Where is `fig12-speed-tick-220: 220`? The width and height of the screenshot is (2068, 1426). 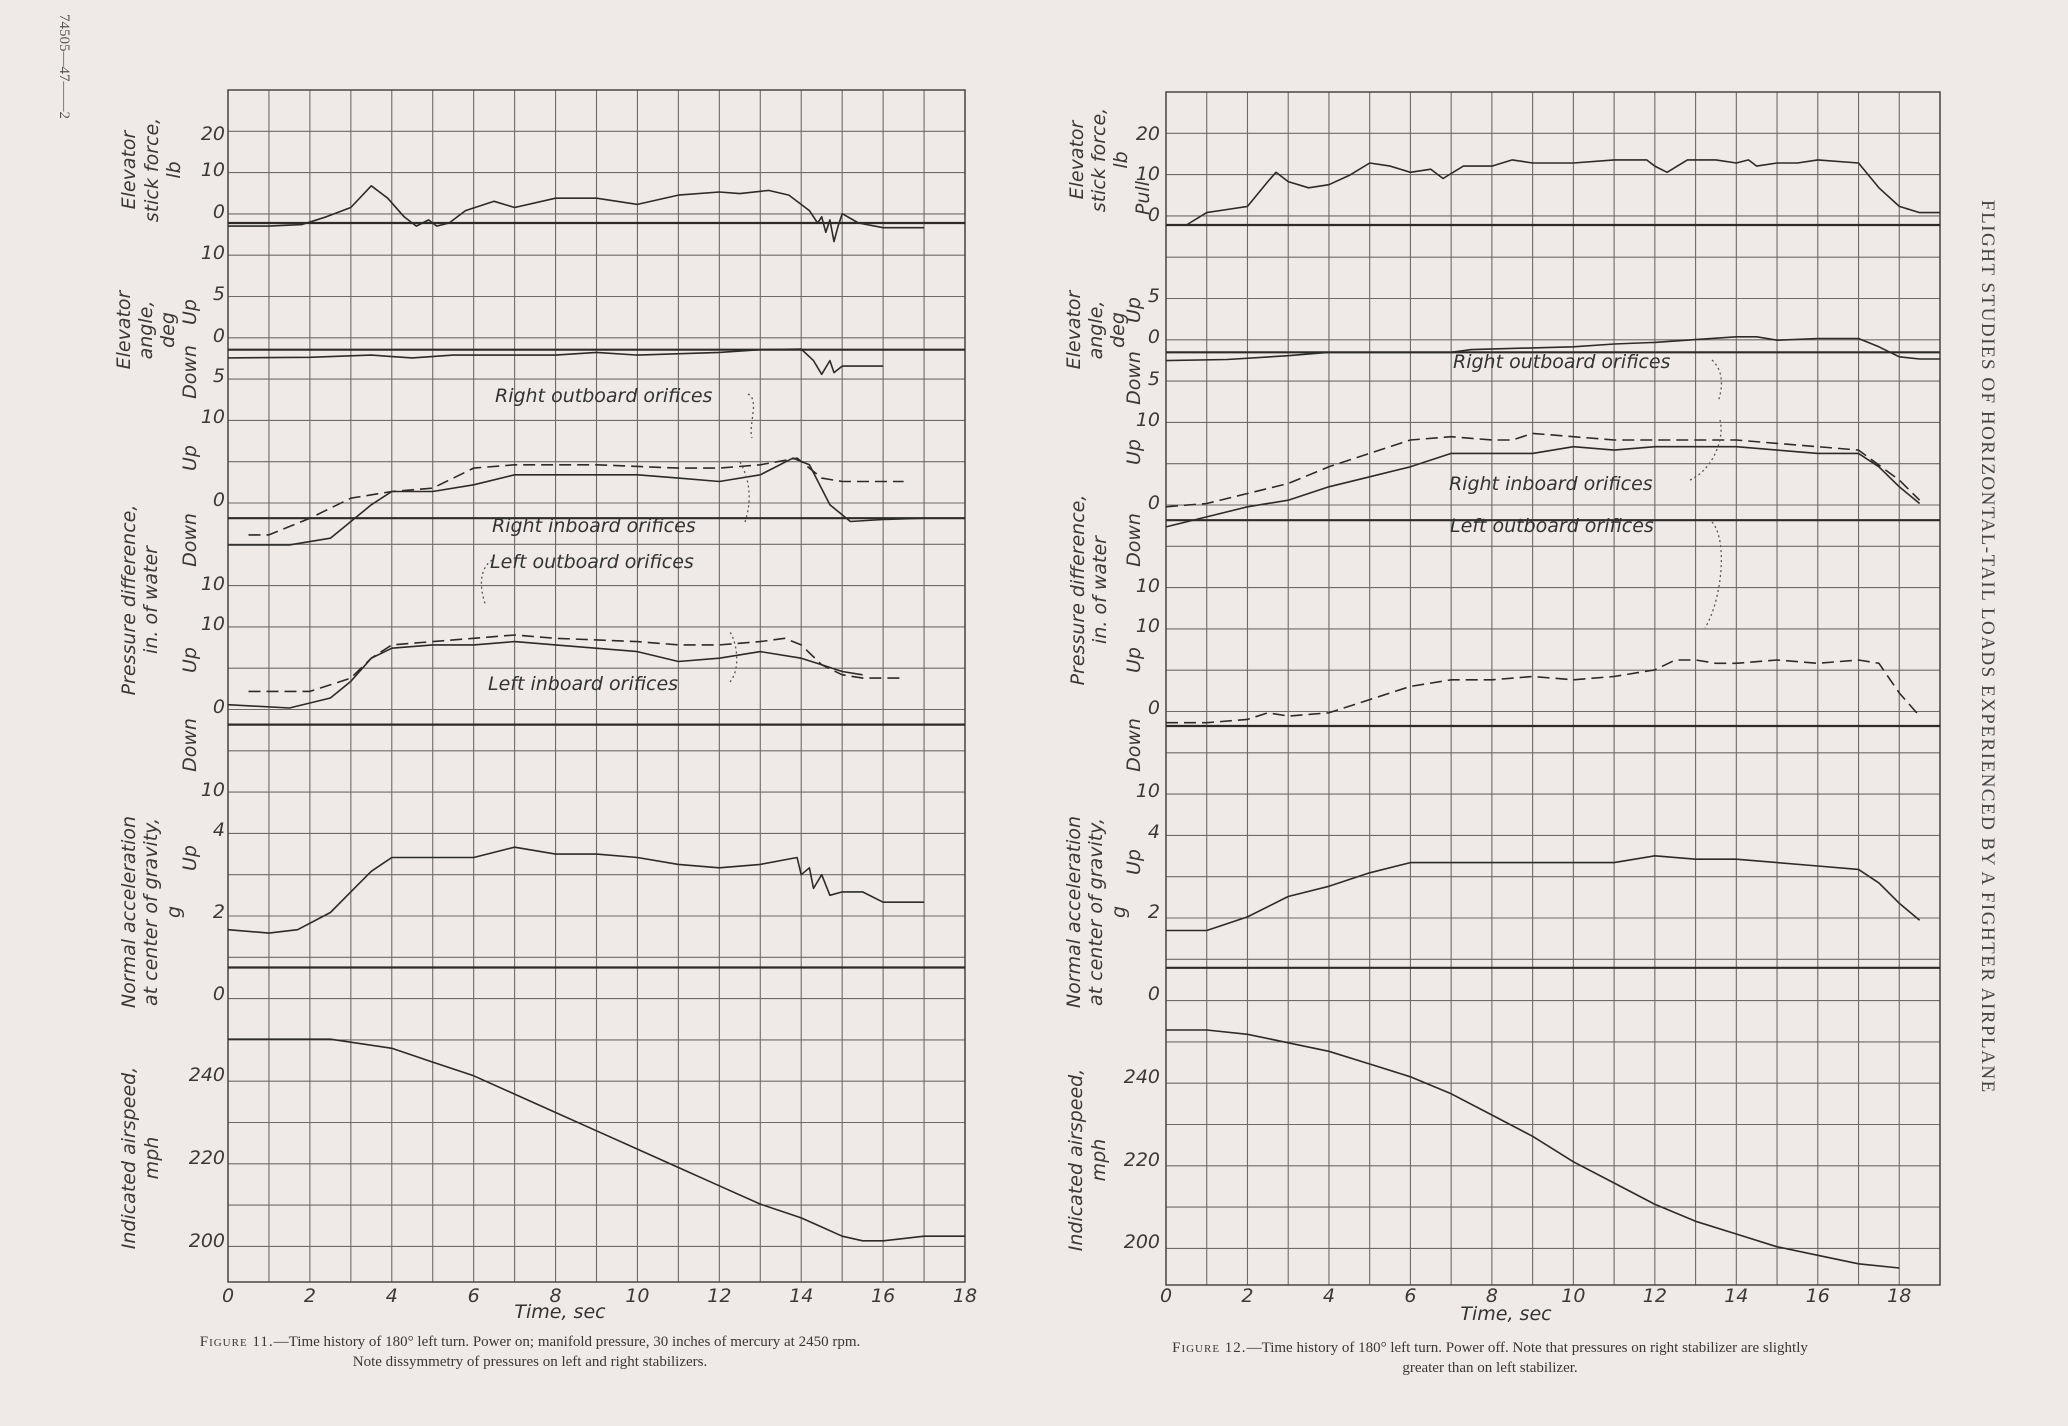
fig12-speed-tick-220: 220 is located at coordinates (1142, 1160).